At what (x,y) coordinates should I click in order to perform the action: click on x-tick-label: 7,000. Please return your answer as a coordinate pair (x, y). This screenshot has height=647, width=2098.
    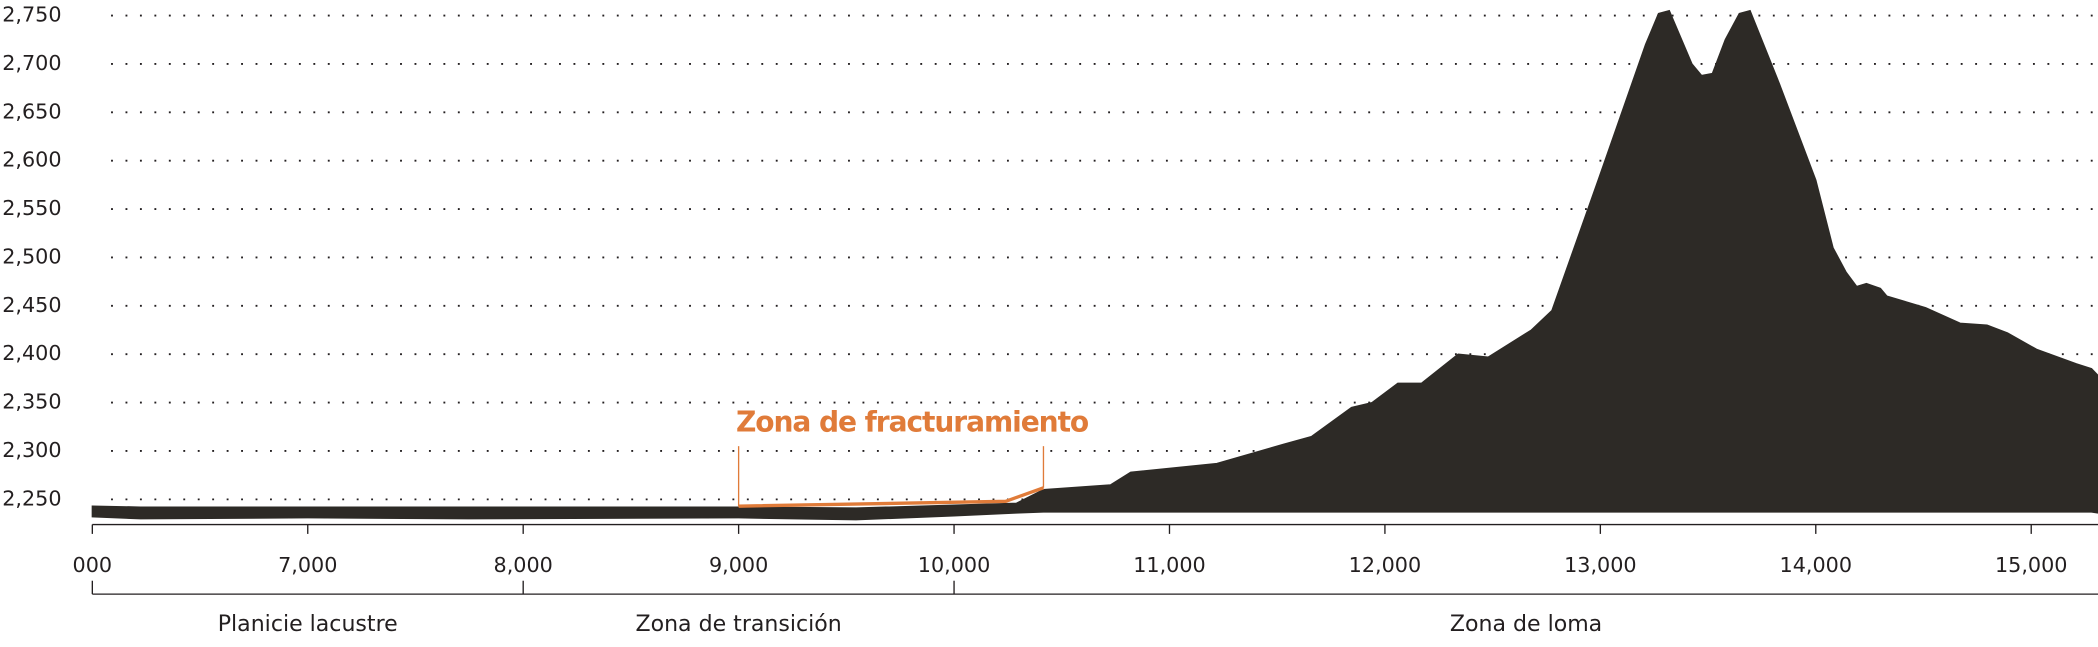
    Looking at the image, I should click on (307, 565).